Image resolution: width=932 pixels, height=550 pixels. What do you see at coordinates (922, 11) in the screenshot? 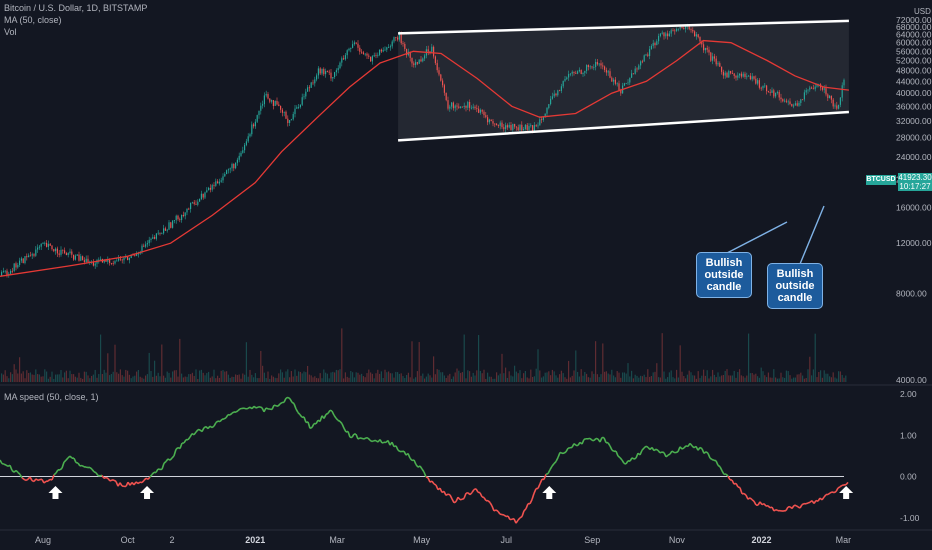
I see `currency-label: USD` at bounding box center [922, 11].